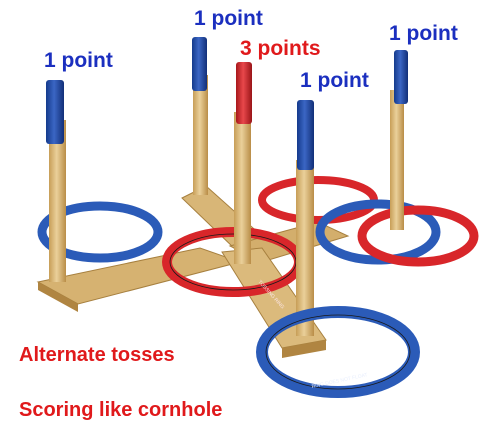 Image resolution: width=500 pixels, height=438 pixels. I want to click on right-post-blue-cap, so click(401, 77).